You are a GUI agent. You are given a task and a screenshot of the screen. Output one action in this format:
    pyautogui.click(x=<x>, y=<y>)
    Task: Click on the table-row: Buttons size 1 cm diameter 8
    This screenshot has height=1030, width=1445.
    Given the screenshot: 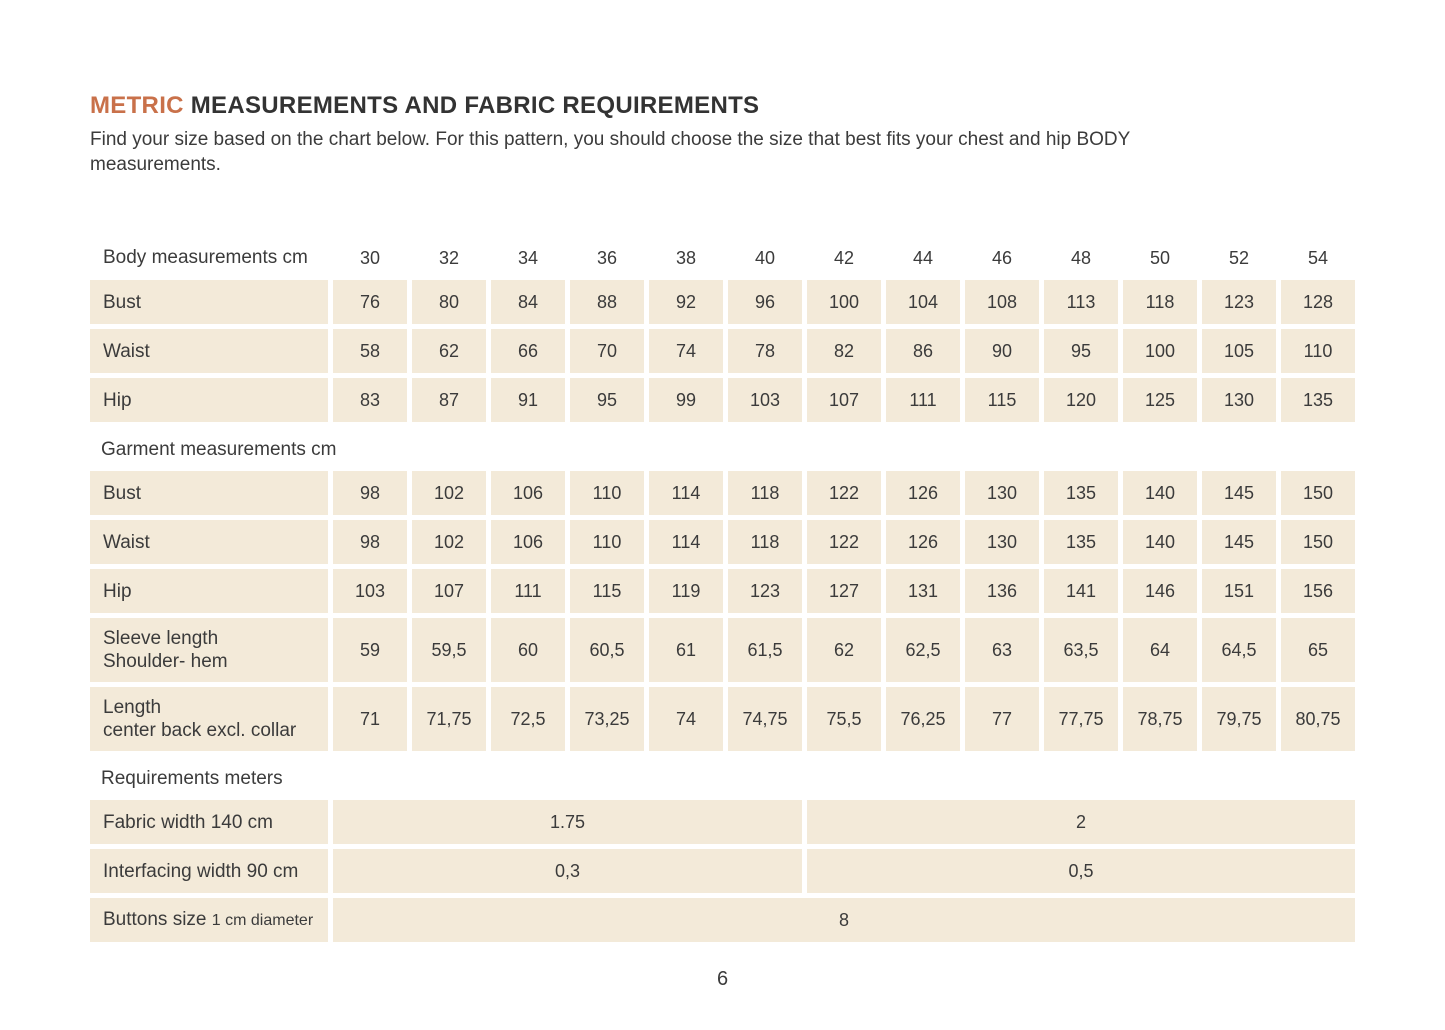 What is the action you would take?
    pyautogui.click(x=722, y=920)
    